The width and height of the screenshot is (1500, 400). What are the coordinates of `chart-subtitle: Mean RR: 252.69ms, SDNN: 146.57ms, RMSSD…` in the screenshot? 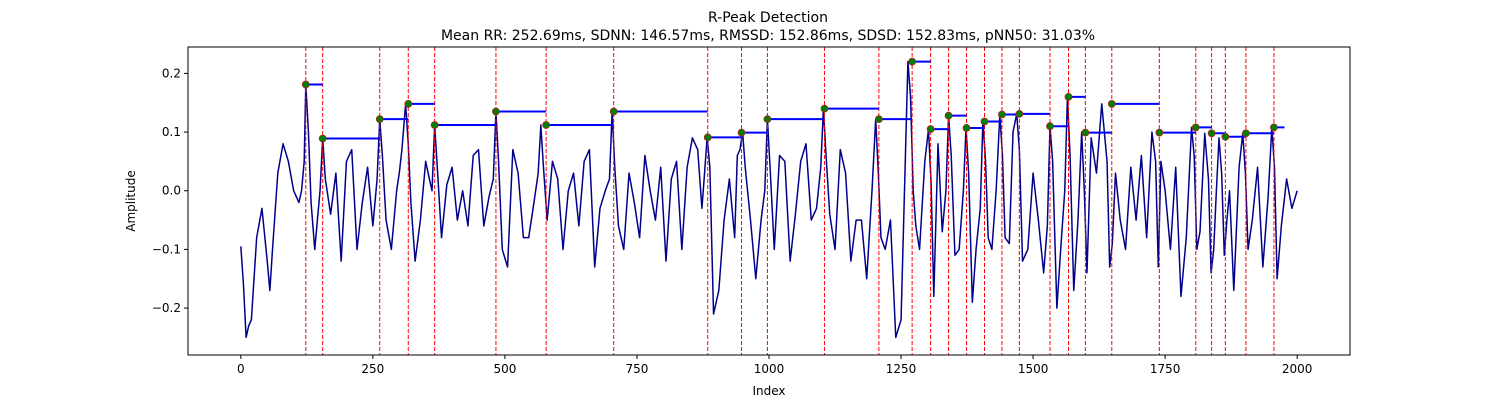 It's located at (768, 36).